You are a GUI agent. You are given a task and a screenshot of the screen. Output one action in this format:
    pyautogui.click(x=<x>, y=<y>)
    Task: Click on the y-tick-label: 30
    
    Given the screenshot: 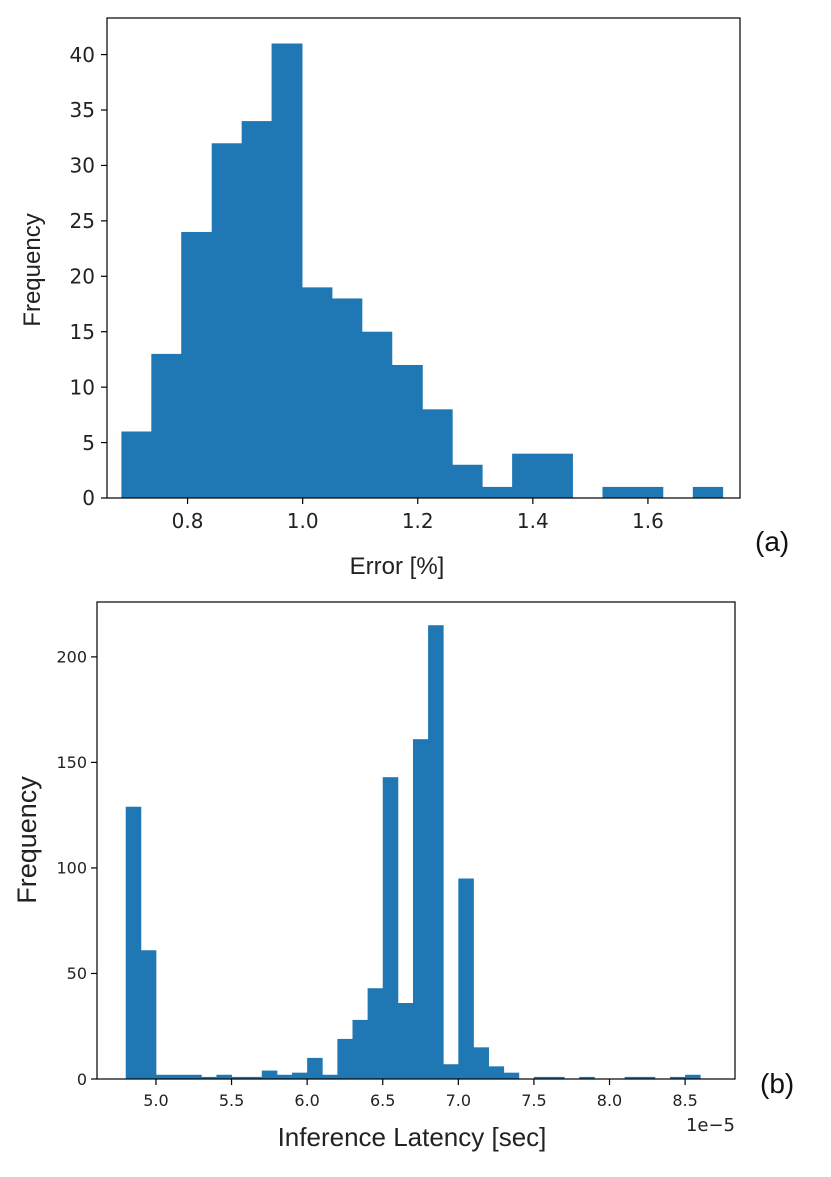 What is the action you would take?
    pyautogui.click(x=82, y=166)
    